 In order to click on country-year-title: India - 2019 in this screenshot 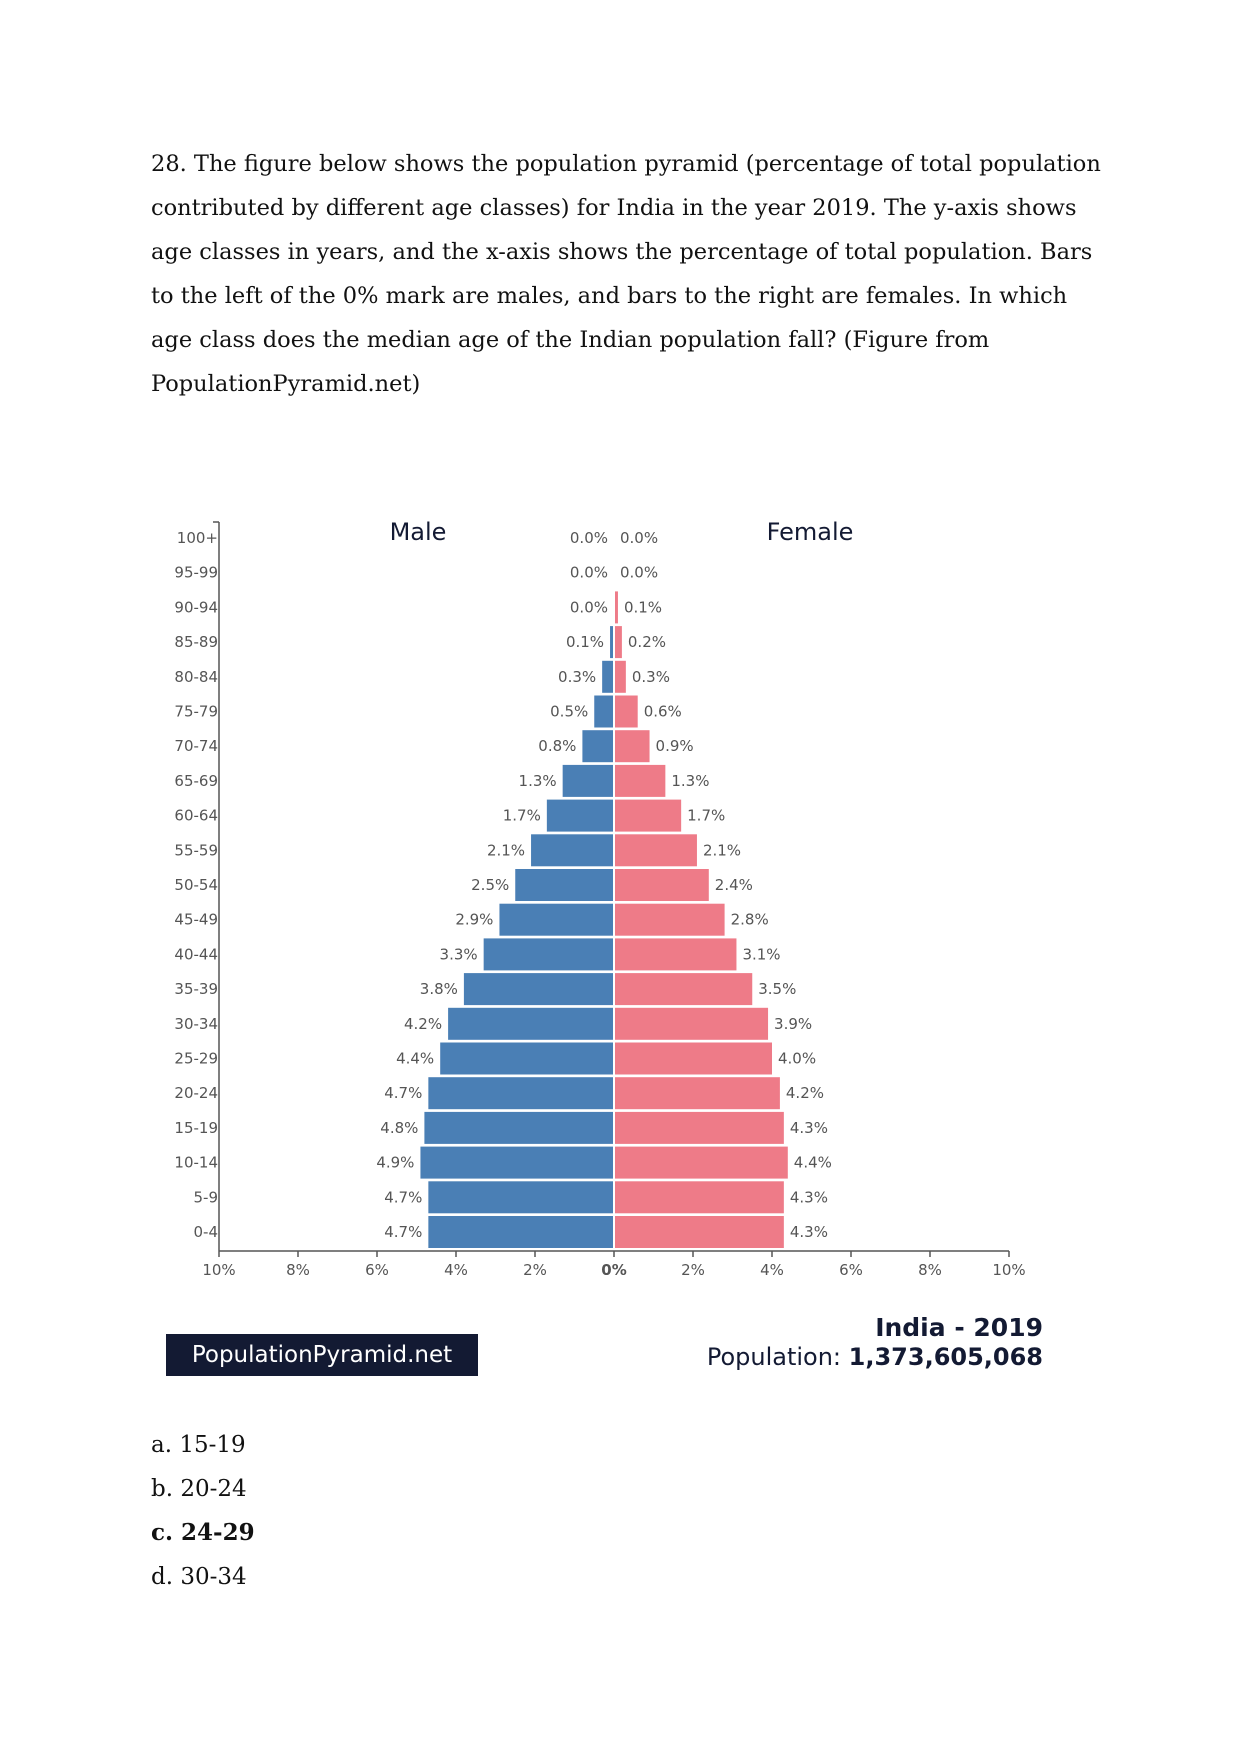, I will do `click(959, 1327)`.